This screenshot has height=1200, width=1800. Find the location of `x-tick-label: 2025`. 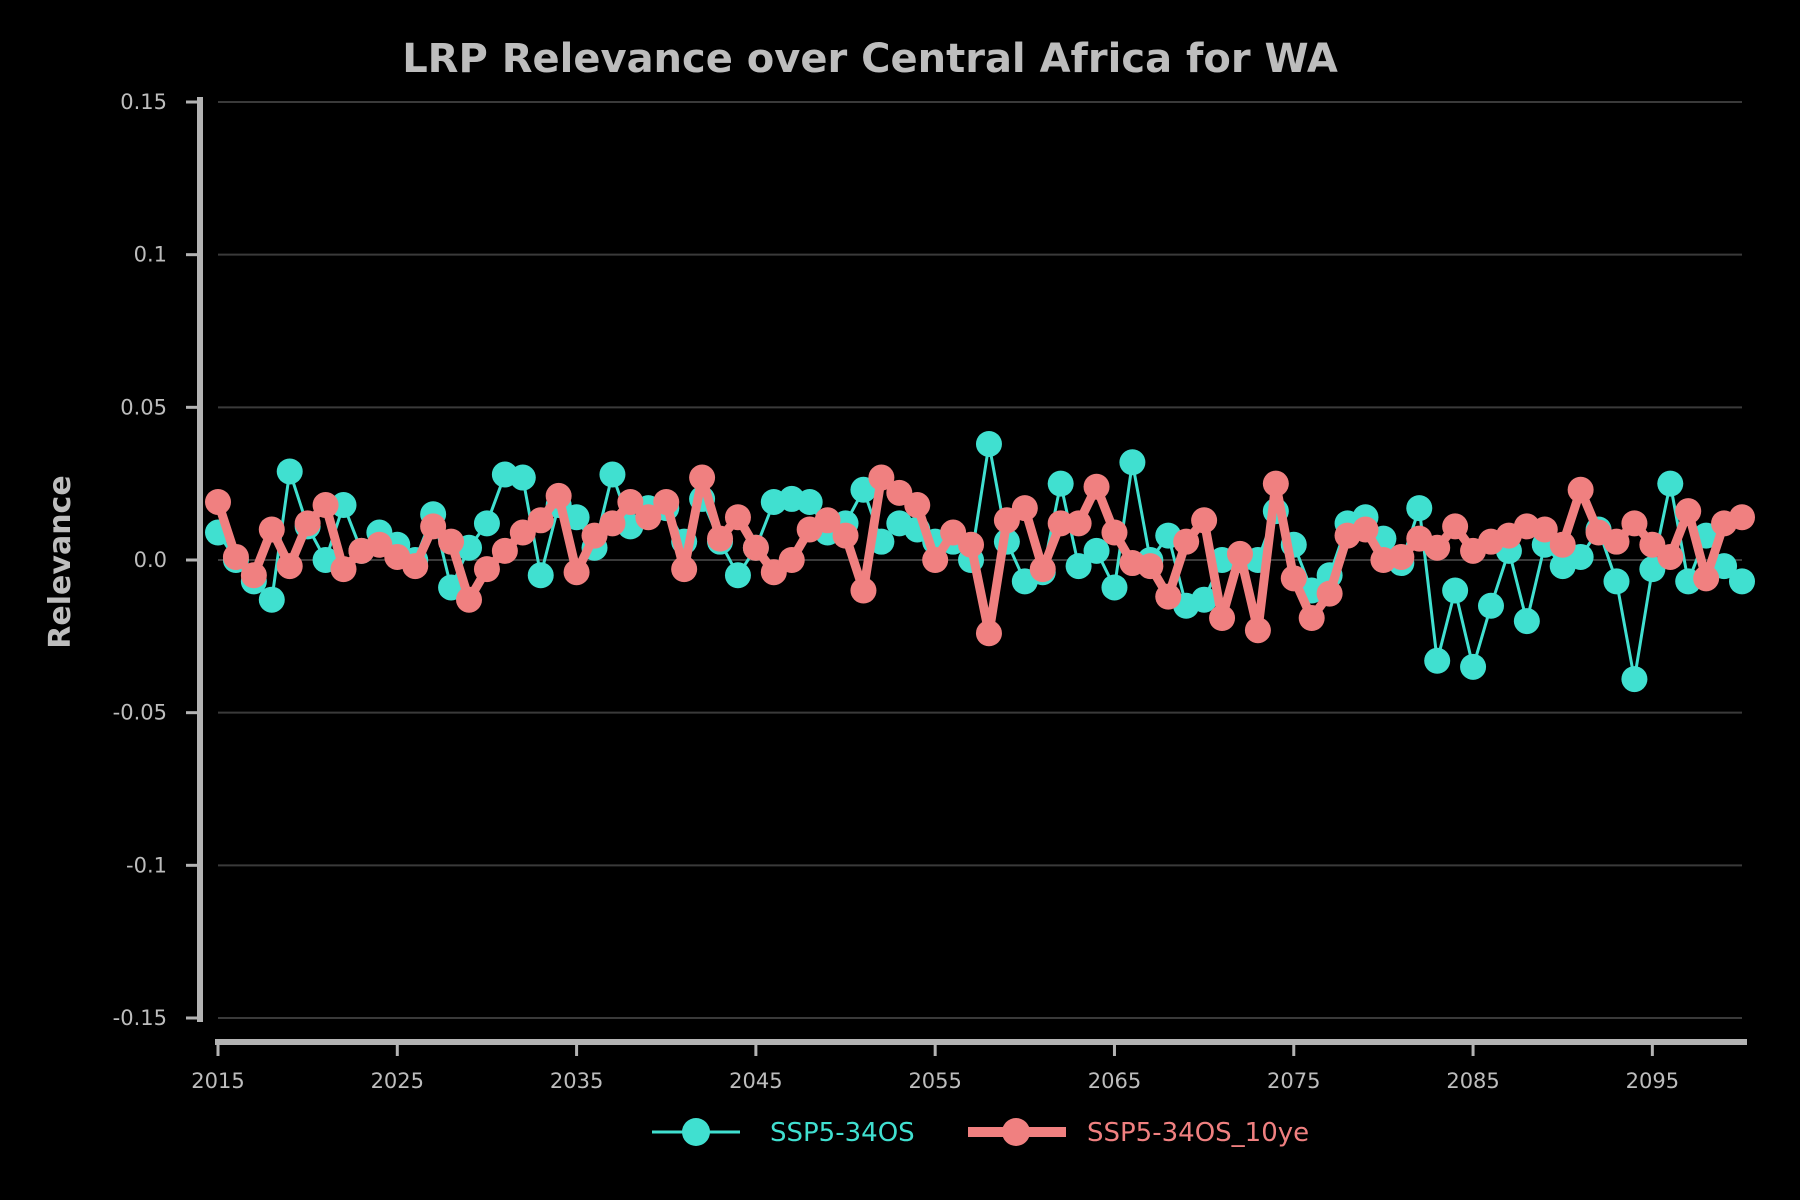

x-tick-label: 2025 is located at coordinates (397, 1081).